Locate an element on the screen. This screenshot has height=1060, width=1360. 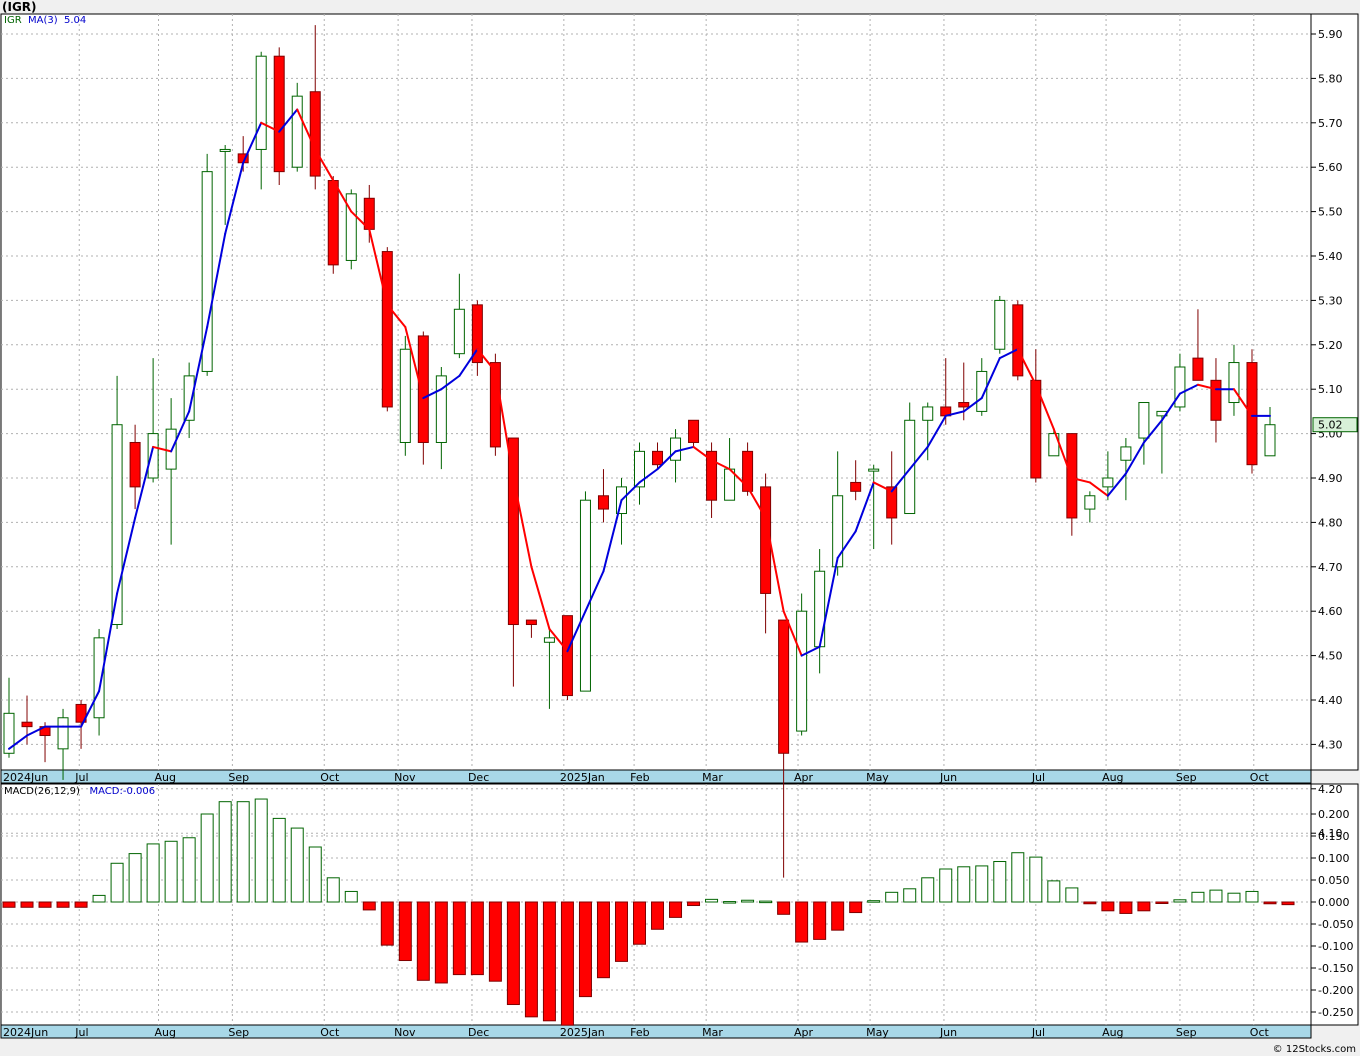
macd-tick-label: -0.100 is located at coordinates (1335, 946).